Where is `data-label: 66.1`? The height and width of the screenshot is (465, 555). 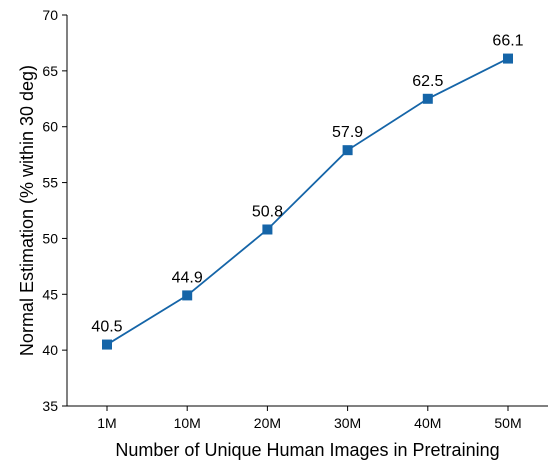 data-label: 66.1 is located at coordinates (507, 41).